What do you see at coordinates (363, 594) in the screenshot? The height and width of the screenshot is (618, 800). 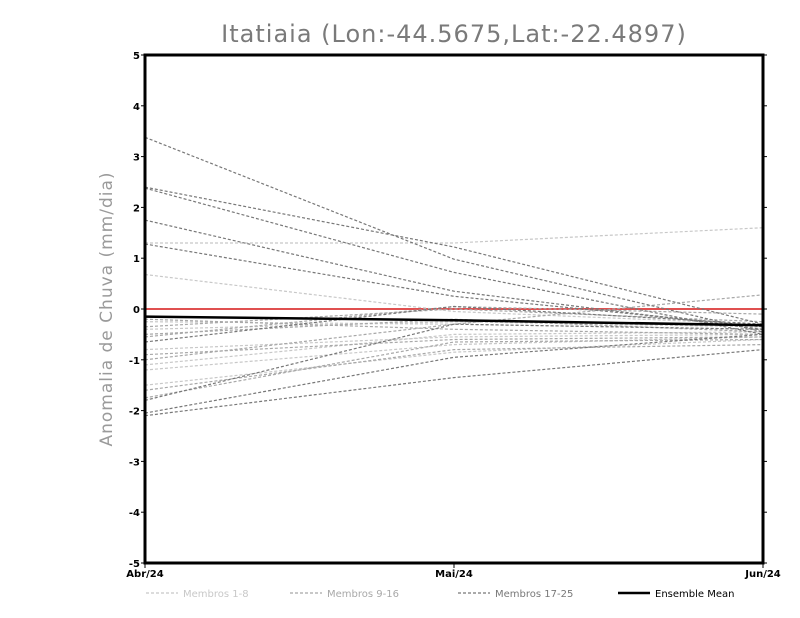 I see `legend-label-2: Membros 9-16` at bounding box center [363, 594].